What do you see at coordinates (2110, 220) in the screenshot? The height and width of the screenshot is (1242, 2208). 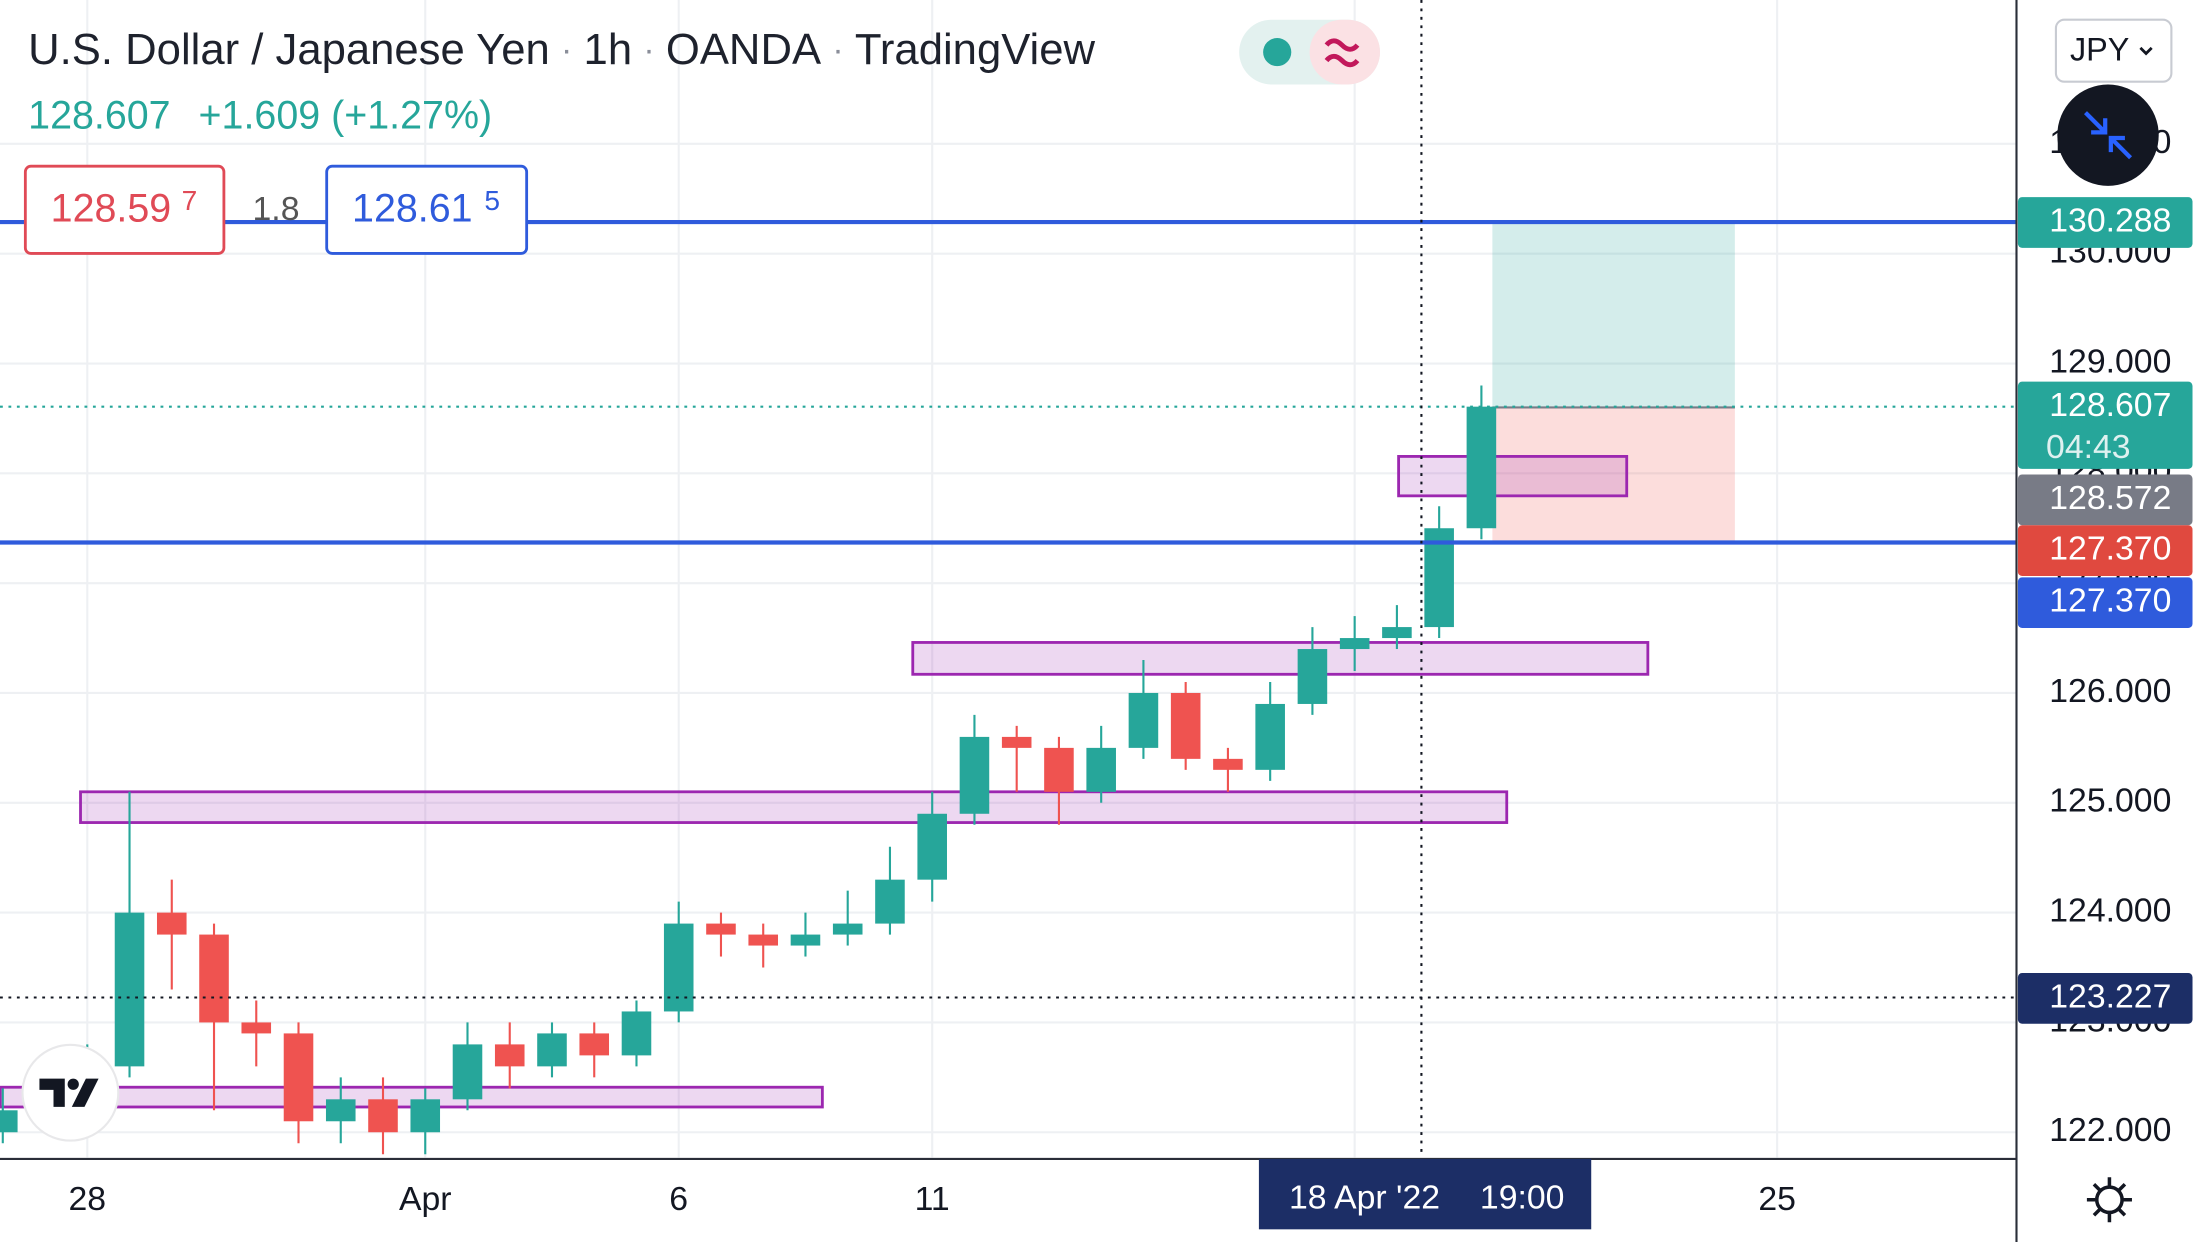 I see `price-badge-text: 130.288` at bounding box center [2110, 220].